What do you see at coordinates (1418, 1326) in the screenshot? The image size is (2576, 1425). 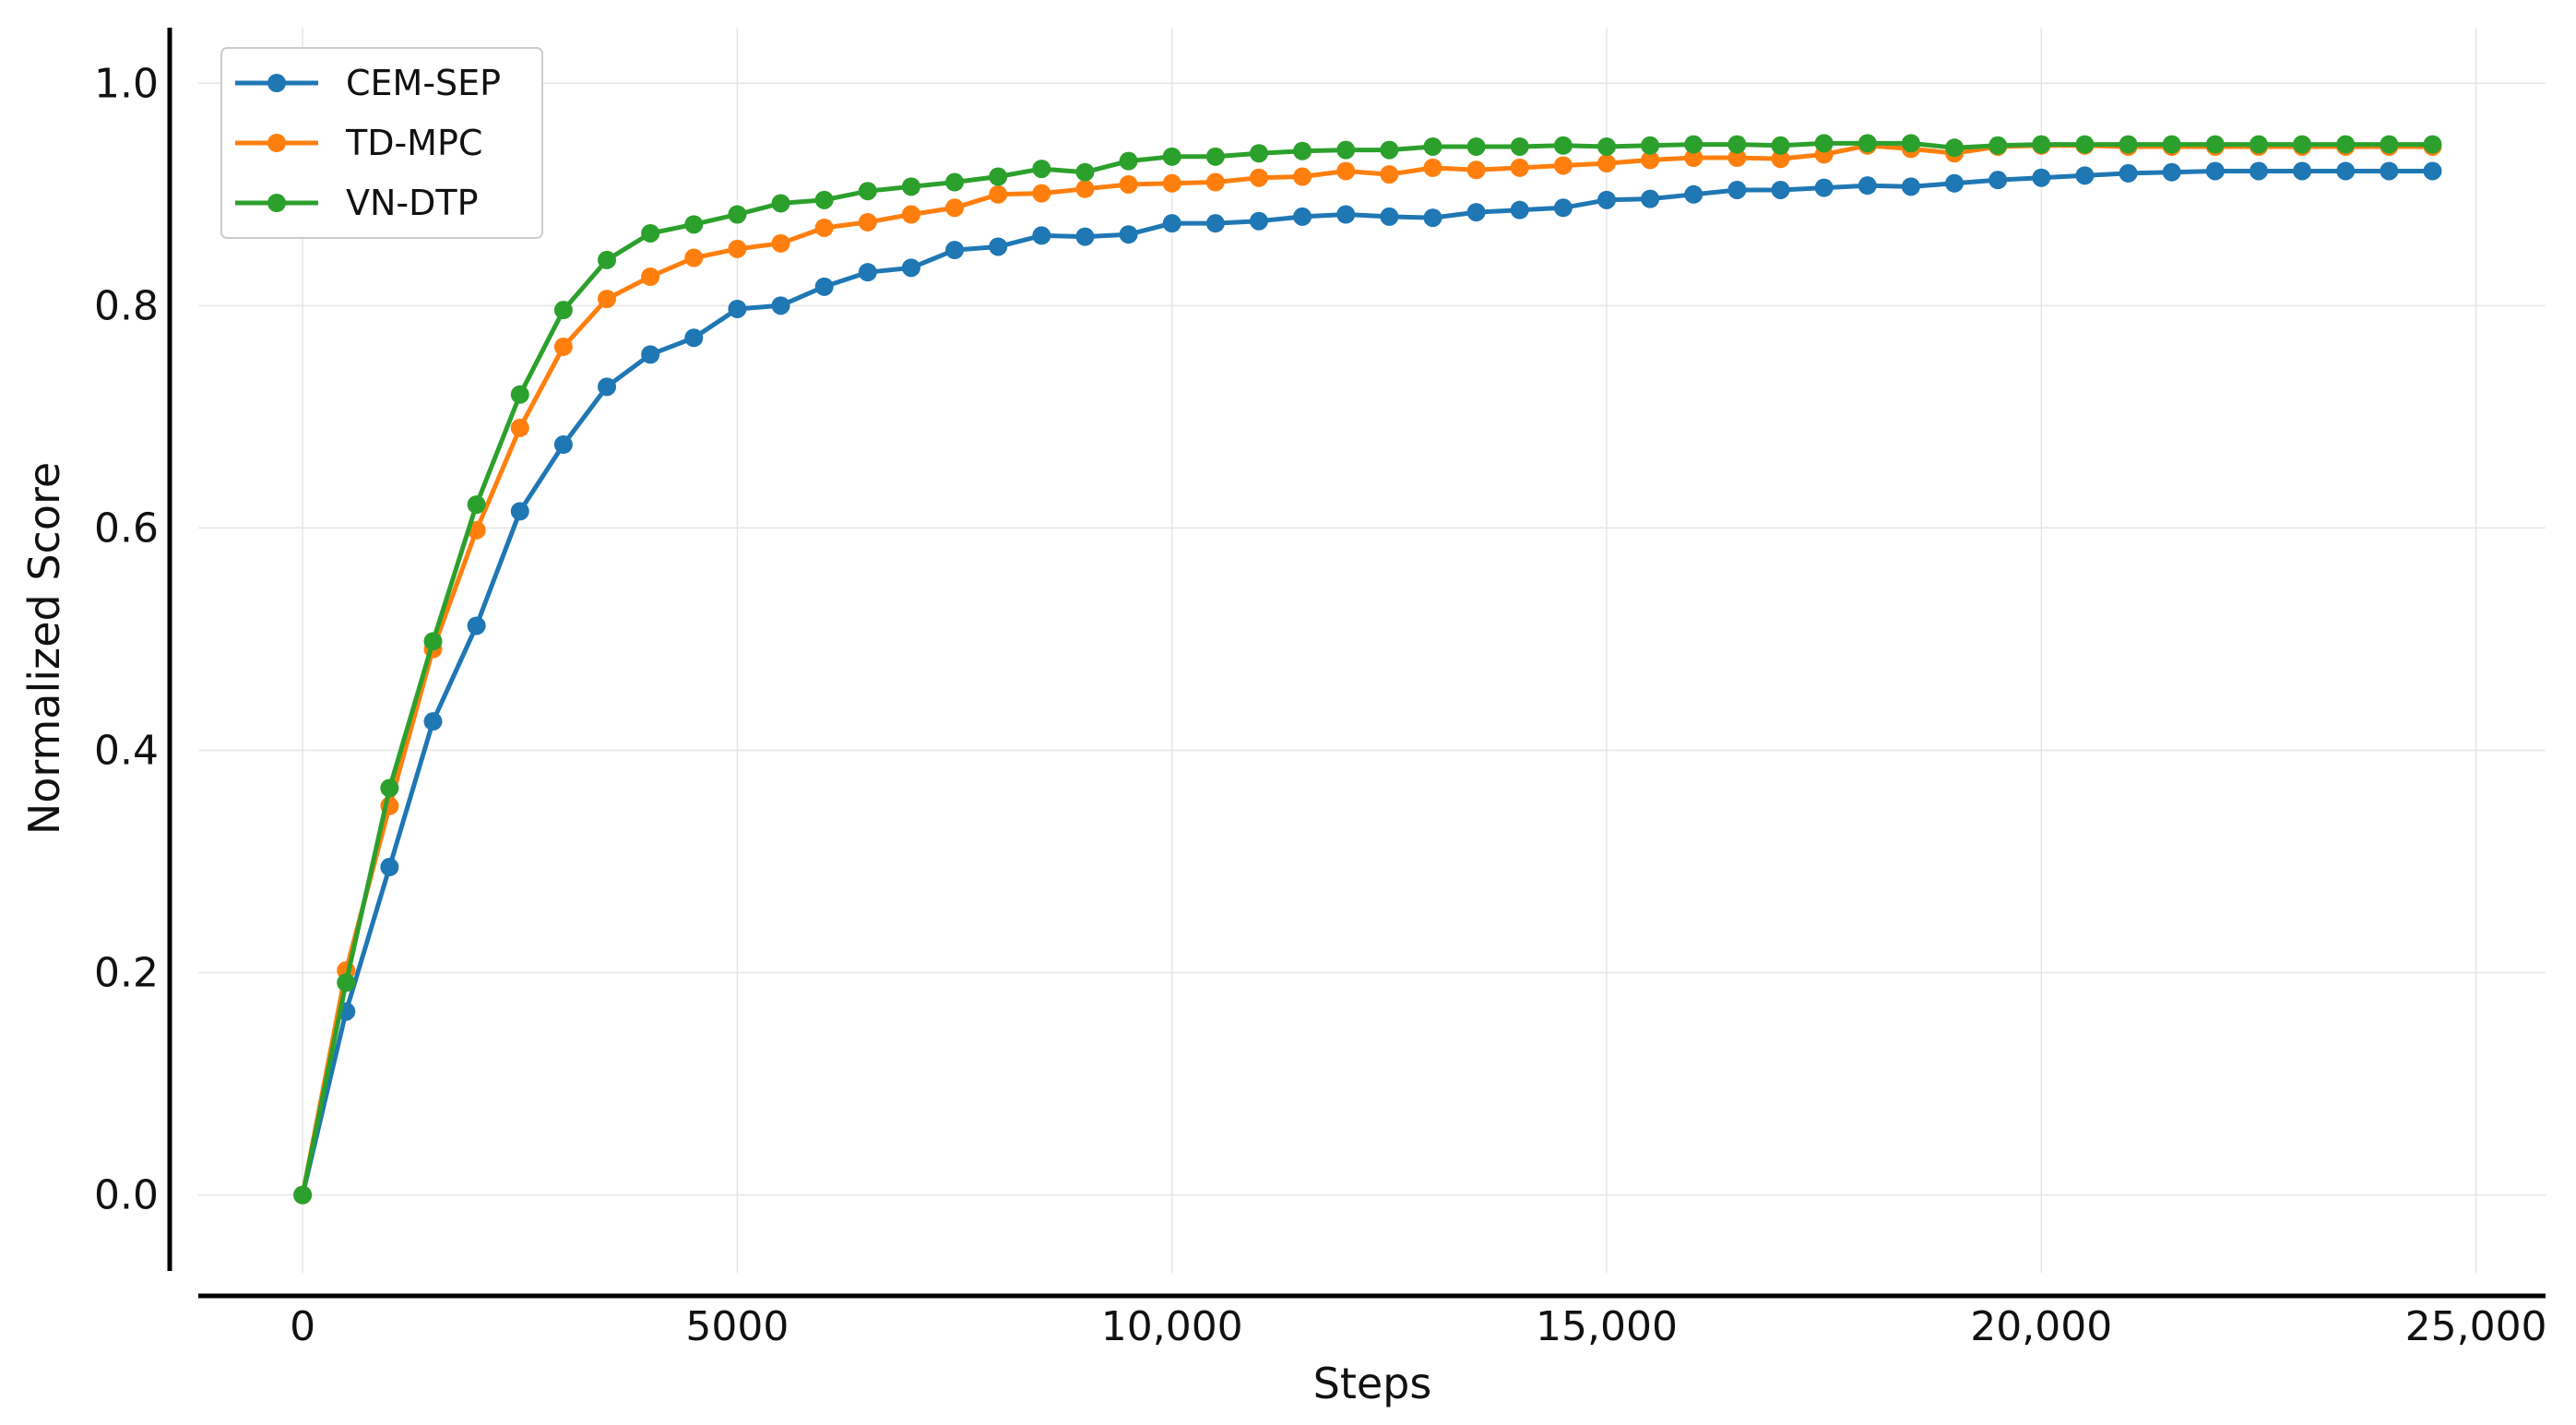 I see `x-tick-labels: 0 5000 10,000 15,000 20,000 25,000` at bounding box center [1418, 1326].